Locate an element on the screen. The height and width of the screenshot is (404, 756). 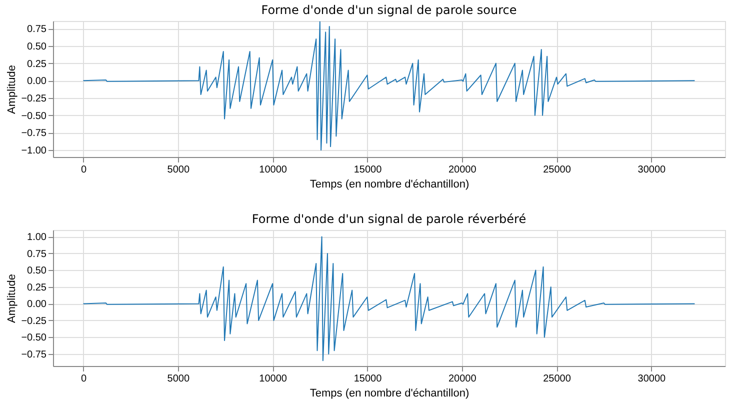
y-tick-label: 1.00 is located at coordinates (37, 238).